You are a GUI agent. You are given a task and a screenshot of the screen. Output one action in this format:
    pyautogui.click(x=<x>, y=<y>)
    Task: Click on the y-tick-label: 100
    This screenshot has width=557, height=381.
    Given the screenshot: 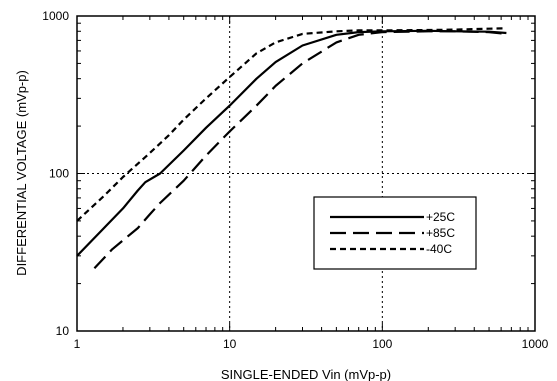 What is the action you would take?
    pyautogui.click(x=59, y=174)
    